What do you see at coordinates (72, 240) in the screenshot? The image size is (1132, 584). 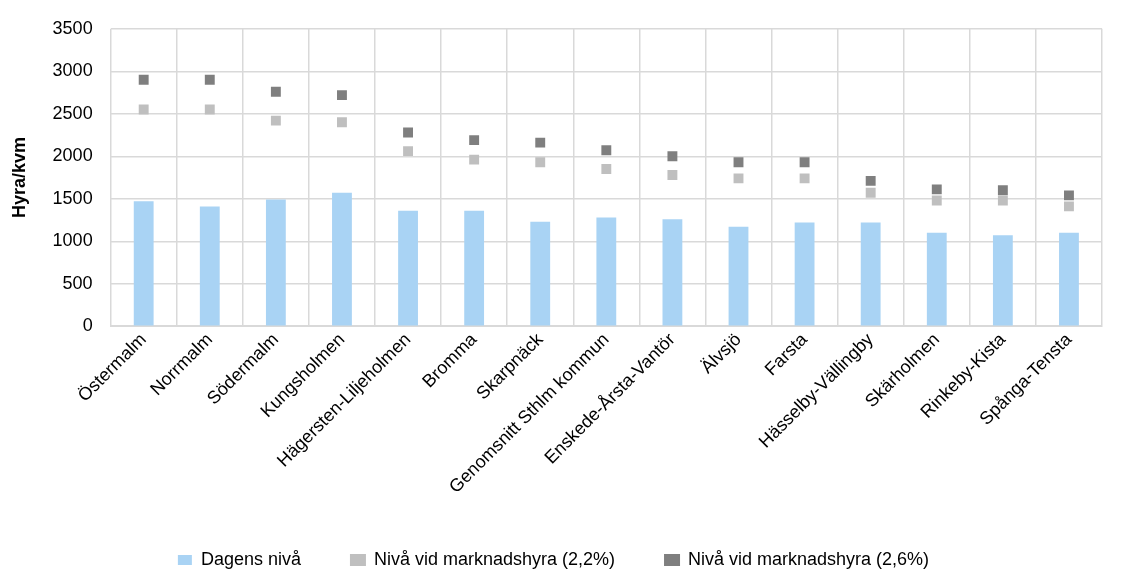 I see `y-tick-label: 1000` at bounding box center [72, 240].